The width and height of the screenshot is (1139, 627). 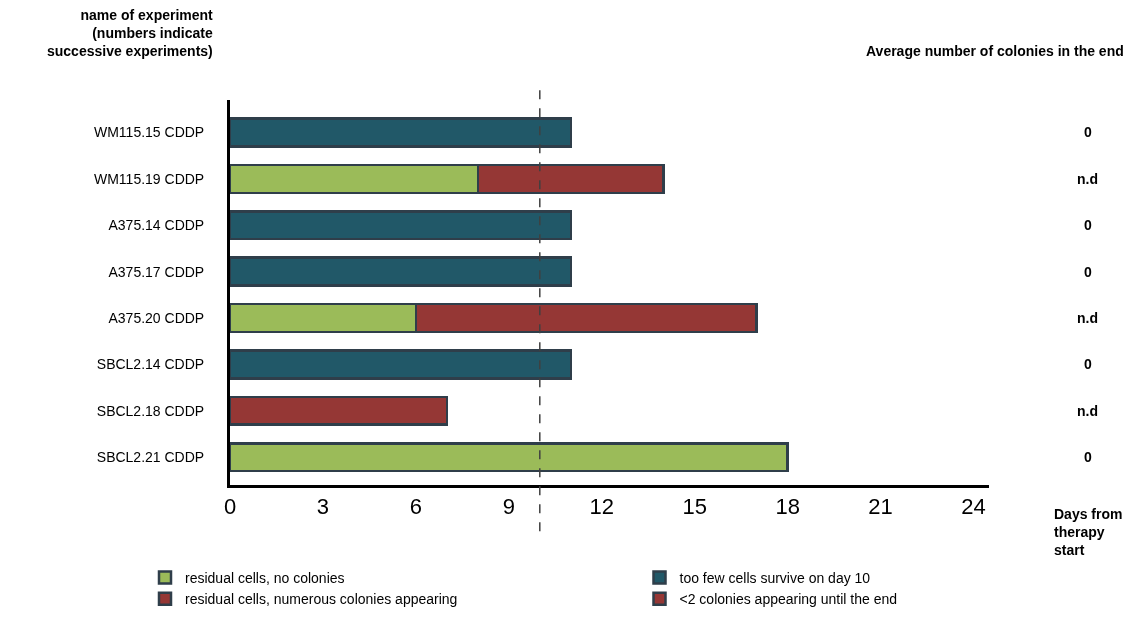 What do you see at coordinates (150, 364) in the screenshot?
I see `y-tick-label: SBCL2.14 CDDP` at bounding box center [150, 364].